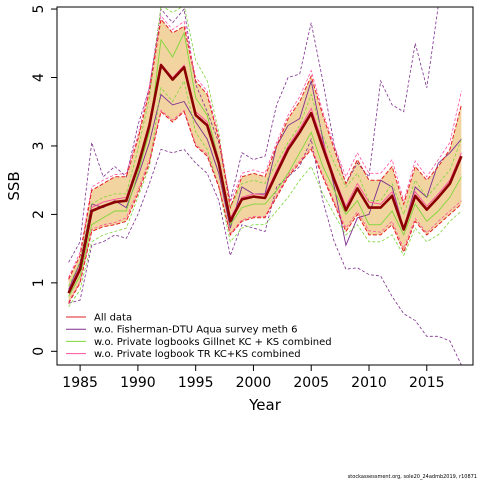  What do you see at coordinates (80, 383) in the screenshot?
I see `x-tick-label: 1985` at bounding box center [80, 383].